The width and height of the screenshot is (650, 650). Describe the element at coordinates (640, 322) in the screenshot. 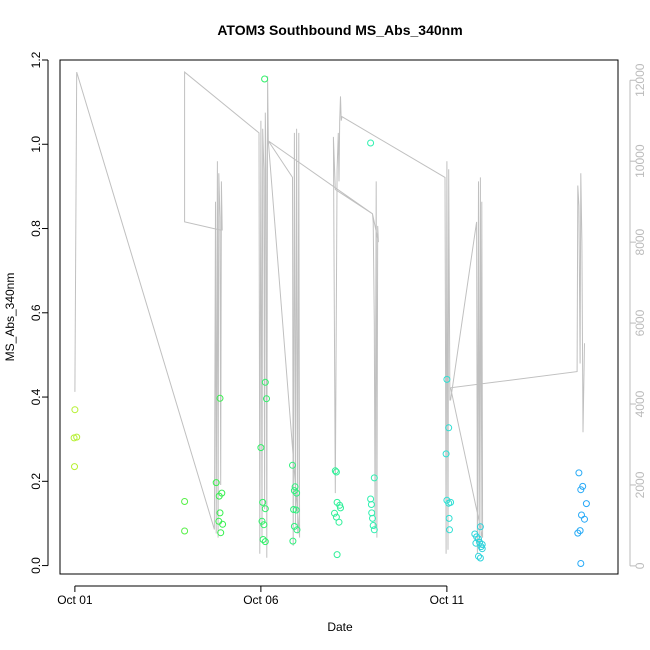

I see `y2-tick-label: 6000` at that location.